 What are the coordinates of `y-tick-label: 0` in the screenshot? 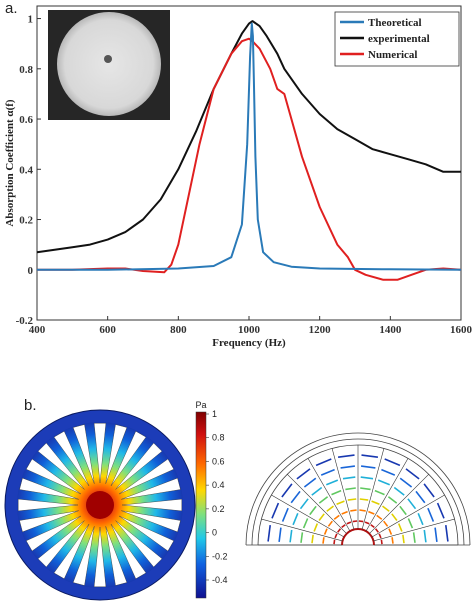 It's located at (31, 271).